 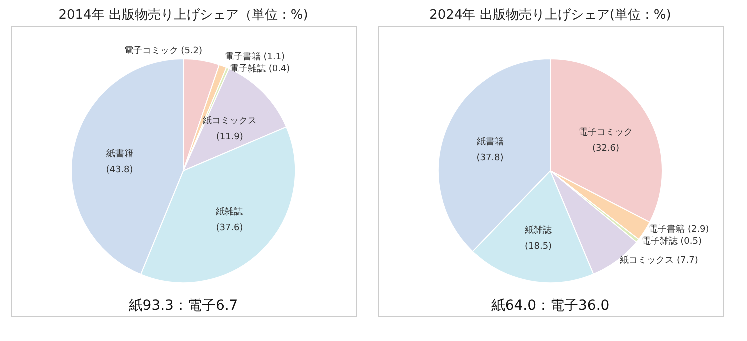 I want to click on slice-label: 紙コミックス, so click(x=229, y=121).